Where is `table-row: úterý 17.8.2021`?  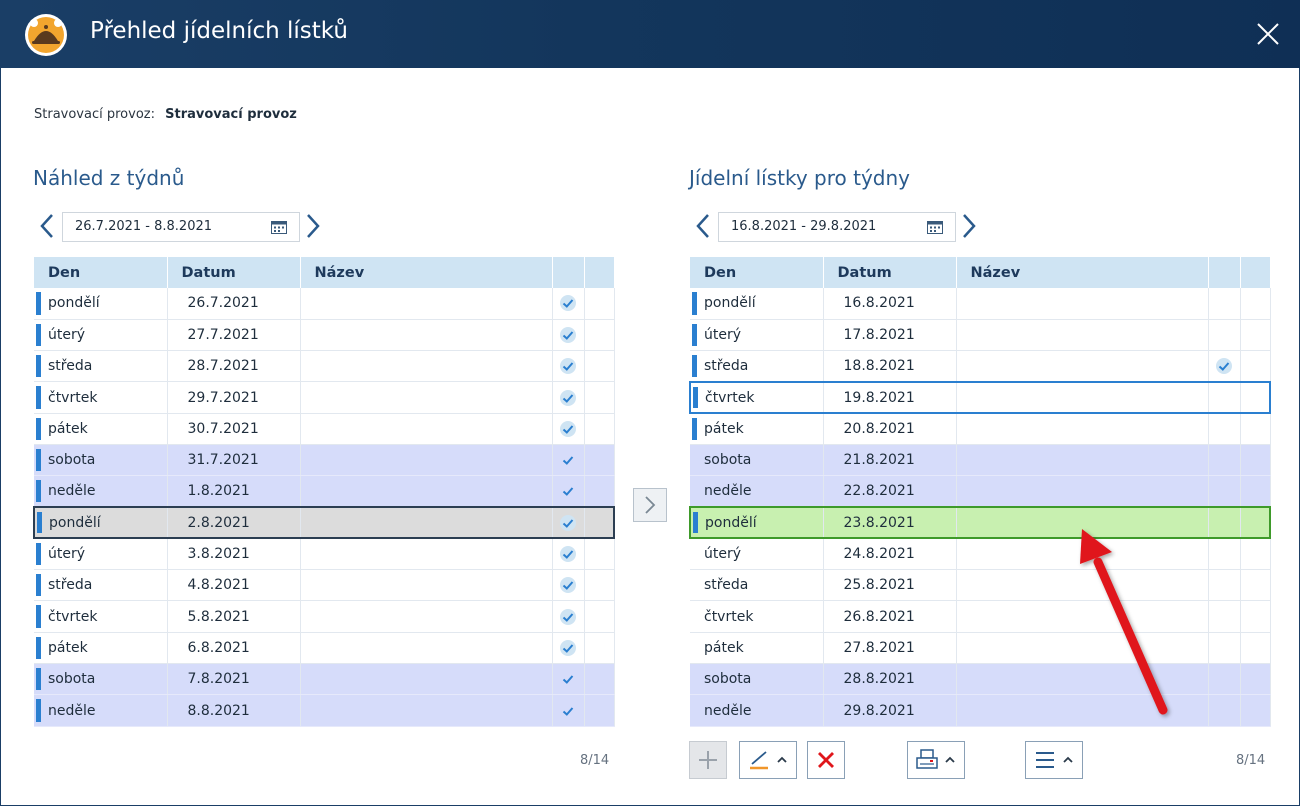
table-row: úterý 17.8.2021 is located at coordinates (980, 335).